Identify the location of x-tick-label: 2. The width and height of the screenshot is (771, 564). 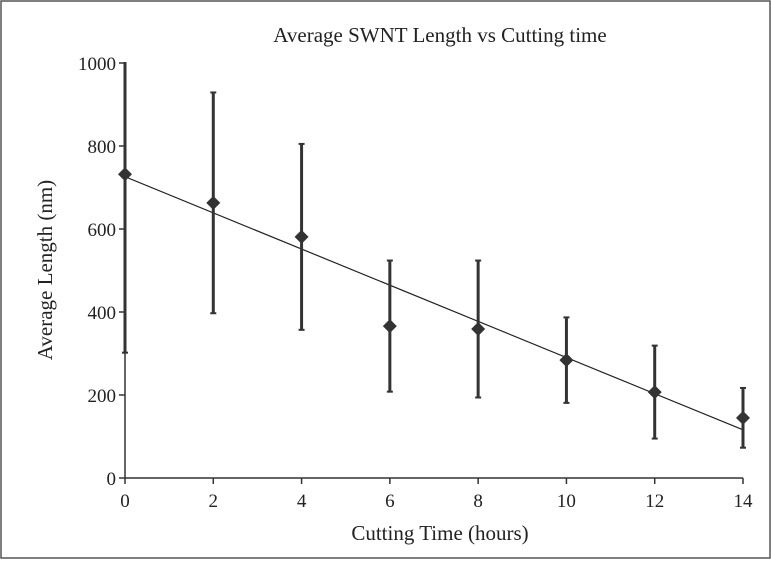
(214, 501).